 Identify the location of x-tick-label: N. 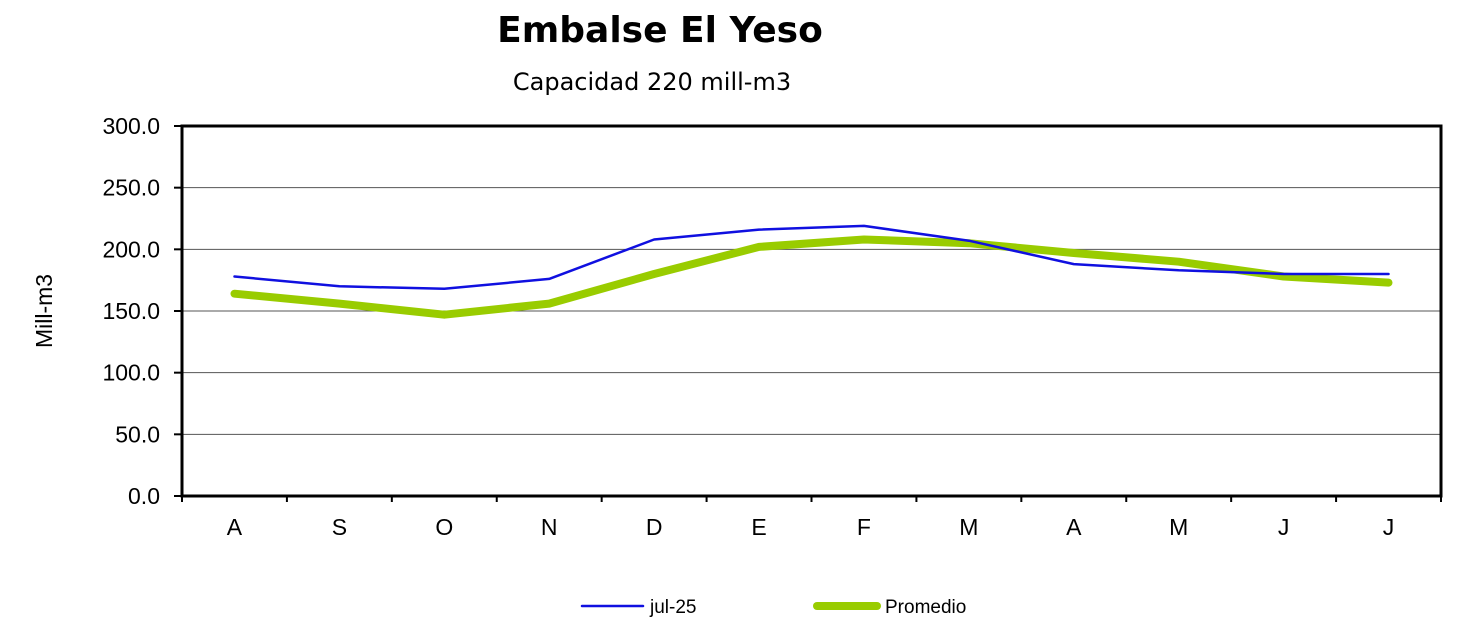
(549, 527).